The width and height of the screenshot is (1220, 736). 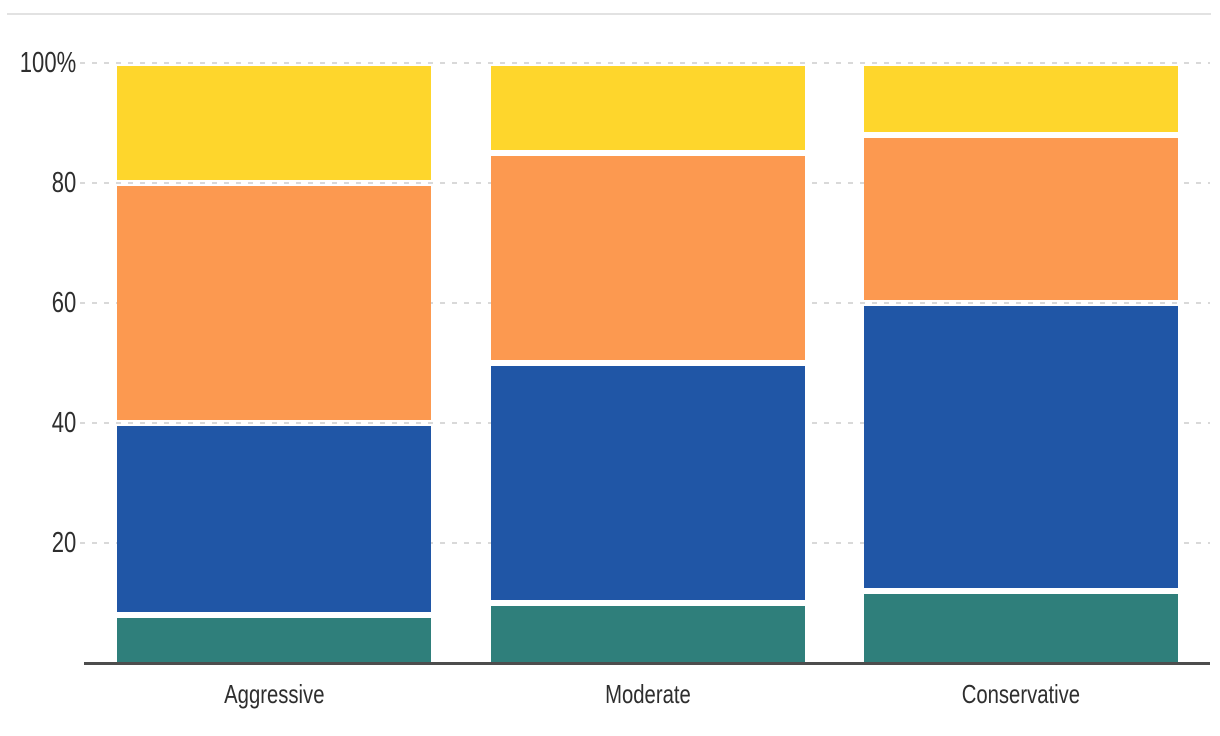 I want to click on y-tick-label: 100%, so click(x=38, y=63).